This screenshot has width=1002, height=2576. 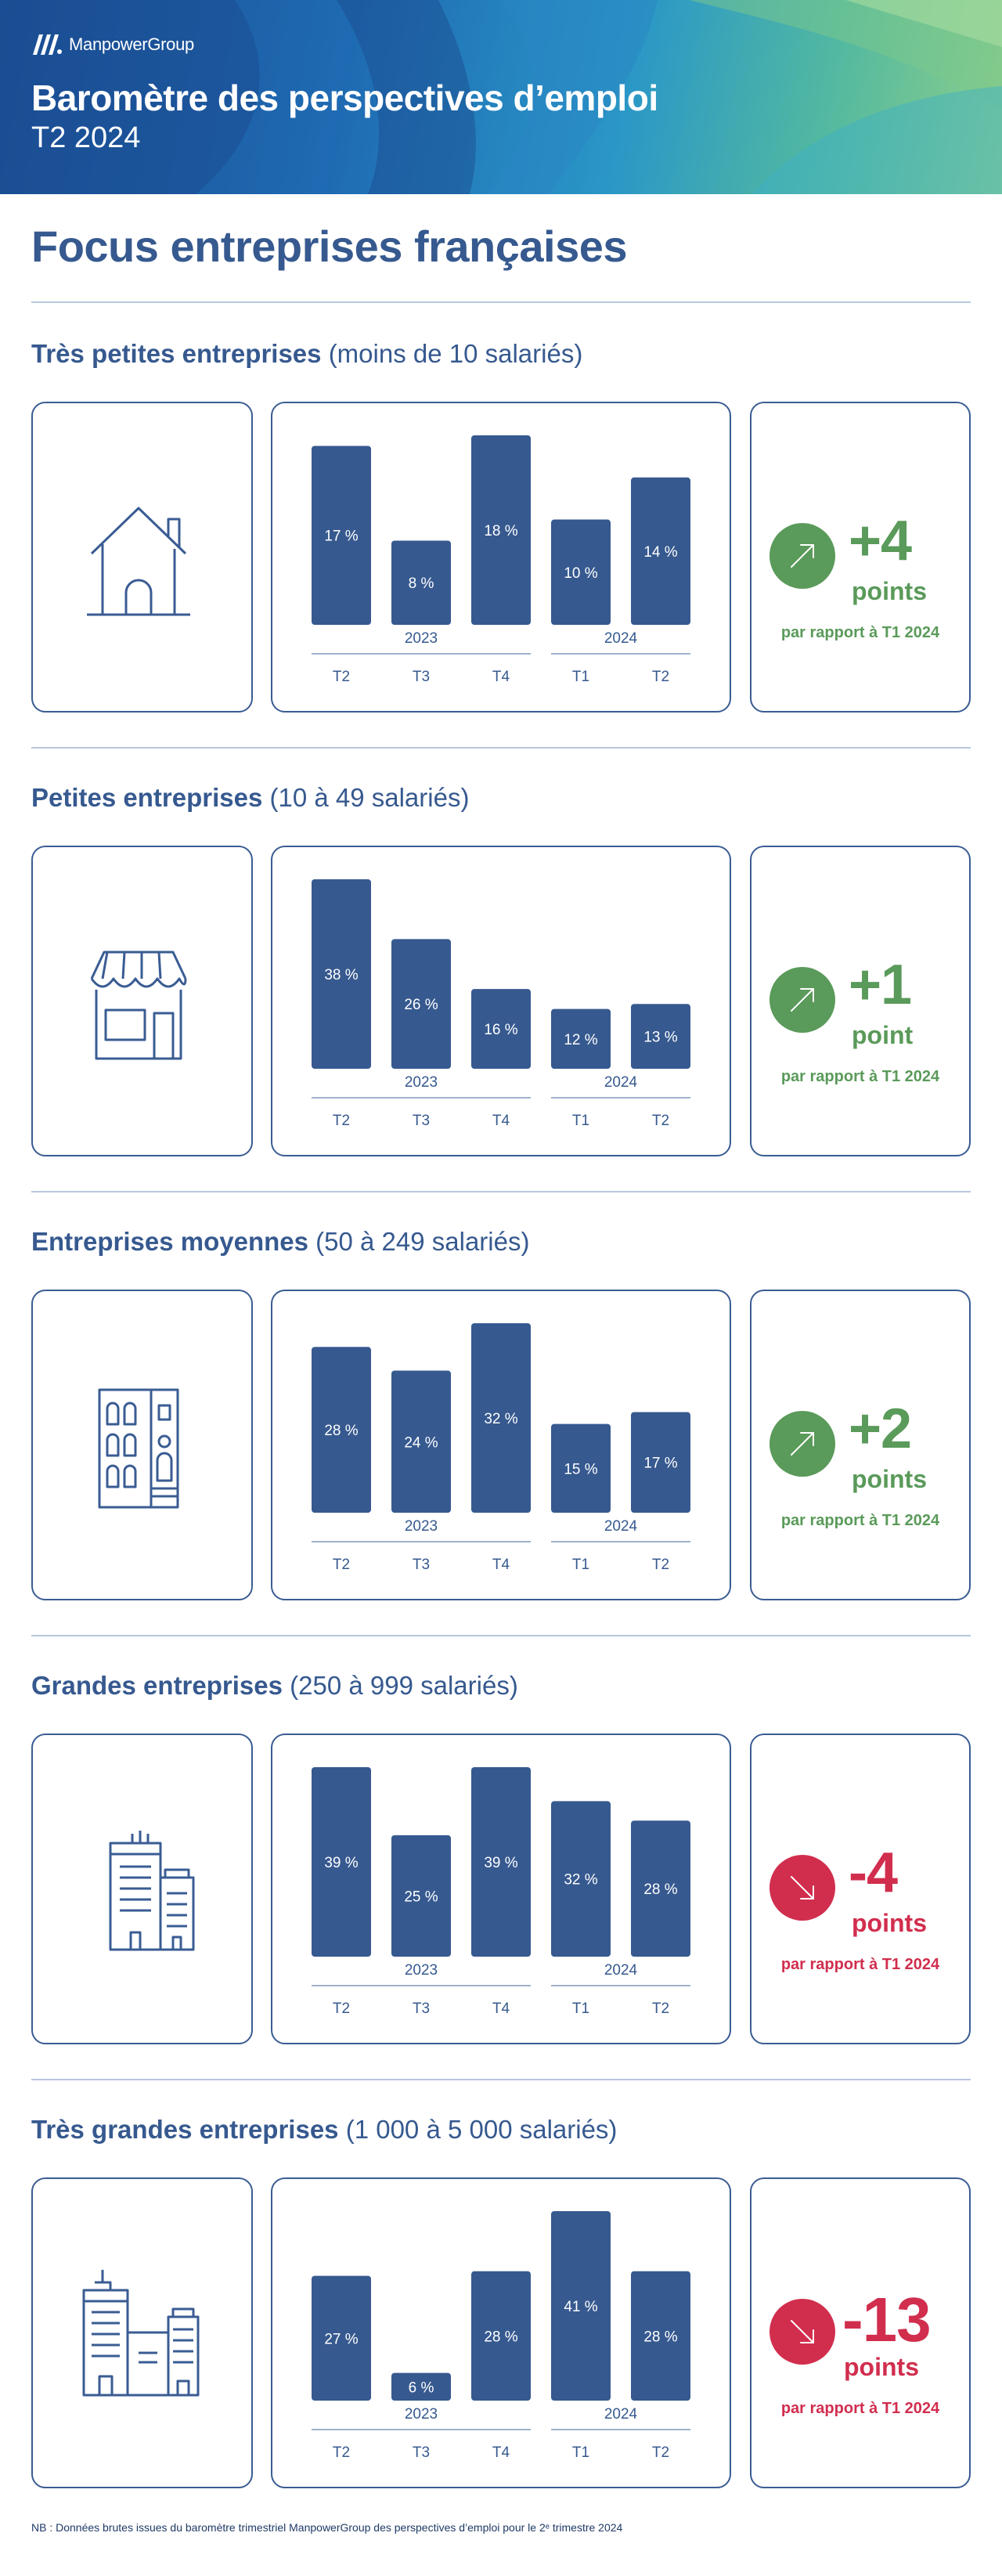 I want to click on bar-chart-plot: 38 % T2 26 % T3 16 % T4 12 % T1 13 % T2 2023 2024, so click(x=501, y=1004).